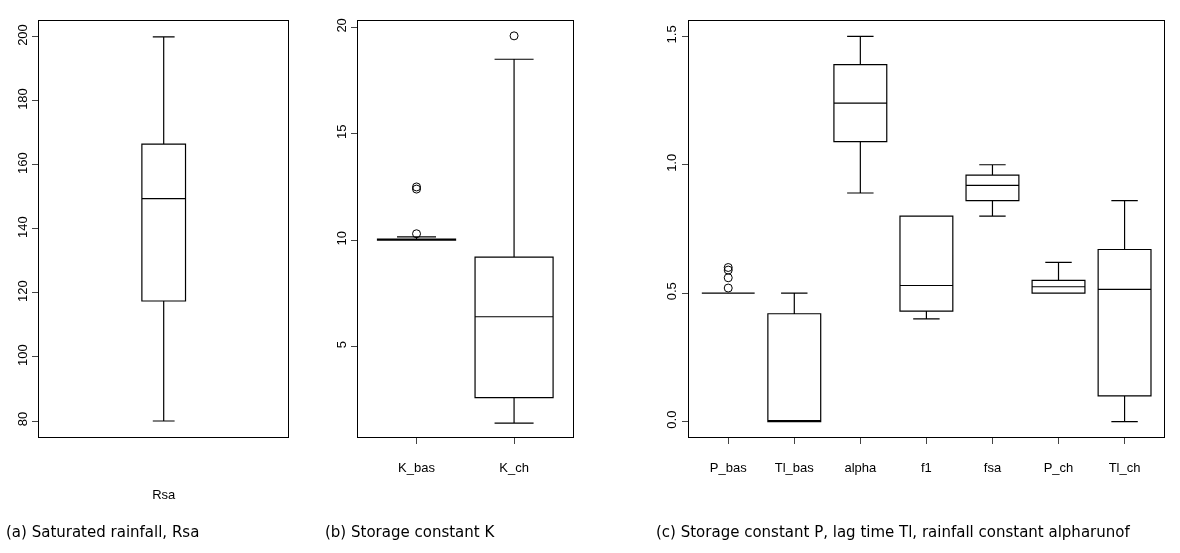 The image size is (1180, 553). What do you see at coordinates (672, 162) in the screenshot?
I see `y-tick-label: 1.0` at bounding box center [672, 162].